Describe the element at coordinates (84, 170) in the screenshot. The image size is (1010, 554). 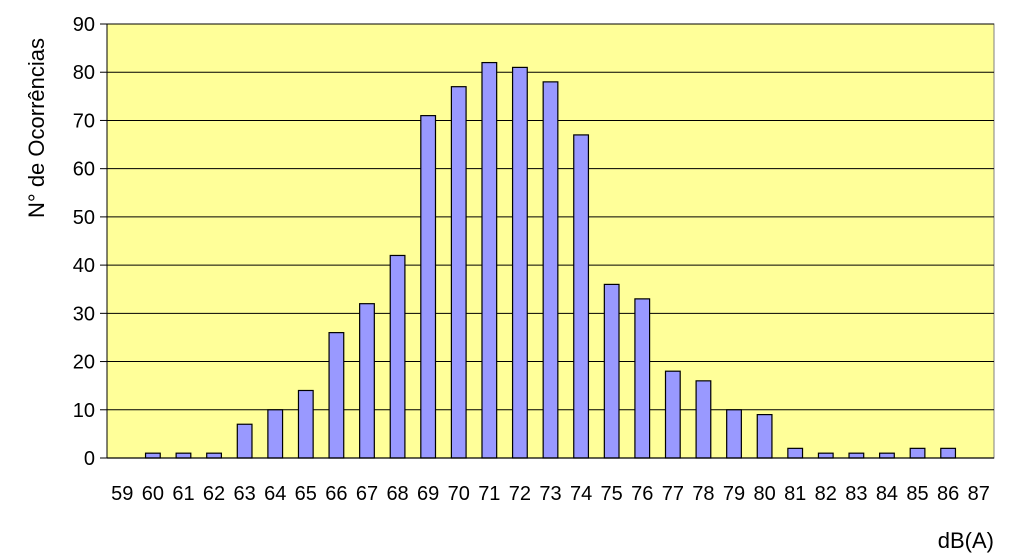
I see `y-tick-label: 60` at that location.